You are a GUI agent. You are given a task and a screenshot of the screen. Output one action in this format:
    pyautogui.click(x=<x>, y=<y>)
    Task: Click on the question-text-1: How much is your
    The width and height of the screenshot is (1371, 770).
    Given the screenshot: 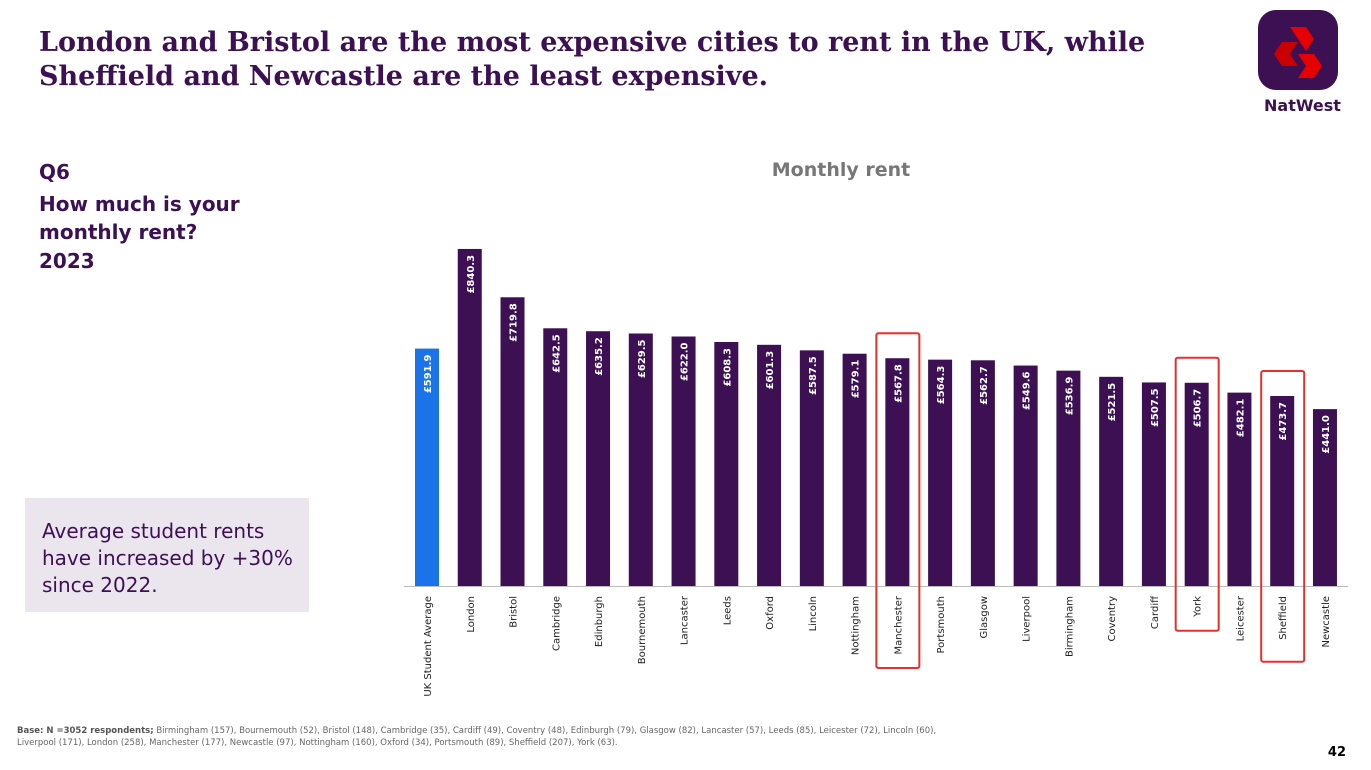 What is the action you would take?
    pyautogui.click(x=139, y=204)
    